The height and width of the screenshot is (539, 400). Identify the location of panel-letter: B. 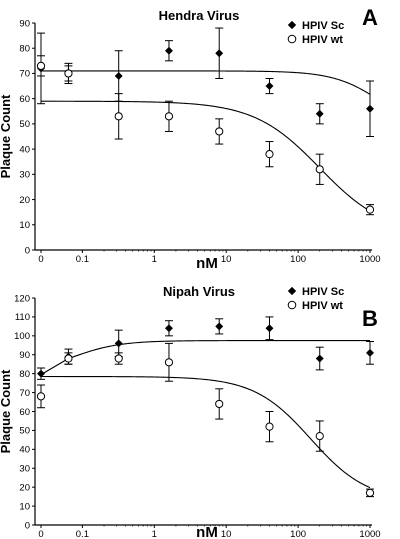
(370, 318).